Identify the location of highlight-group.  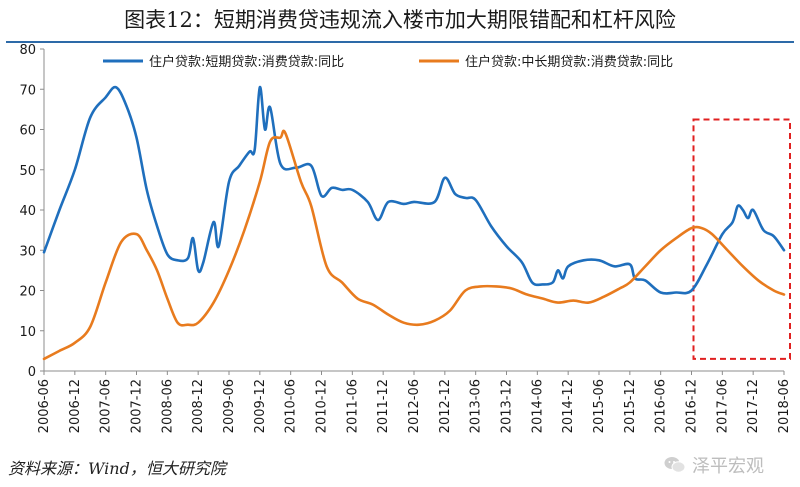
(741, 239).